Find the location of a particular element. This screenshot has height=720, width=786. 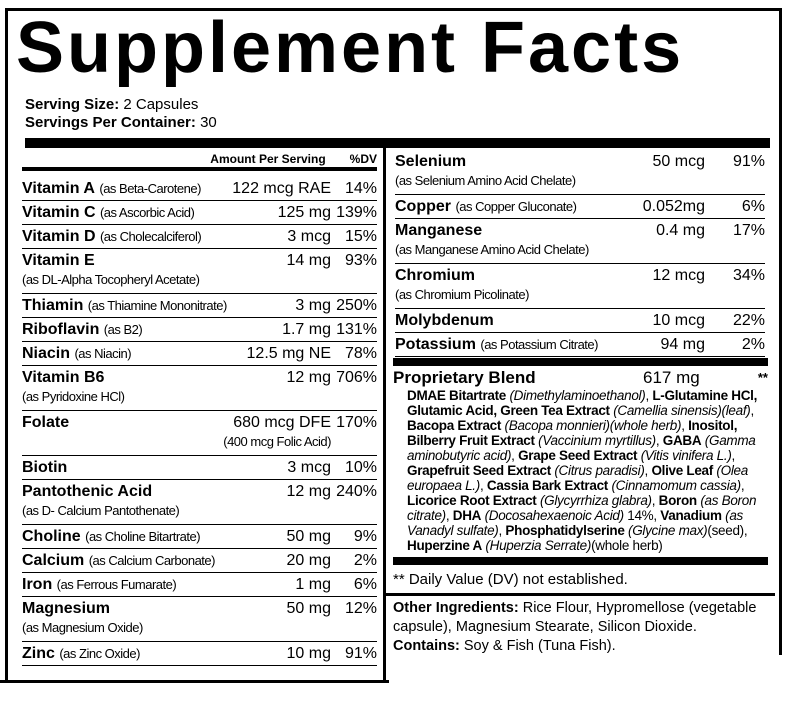

nutrient-name: Vitamin D is located at coordinates (59, 236).